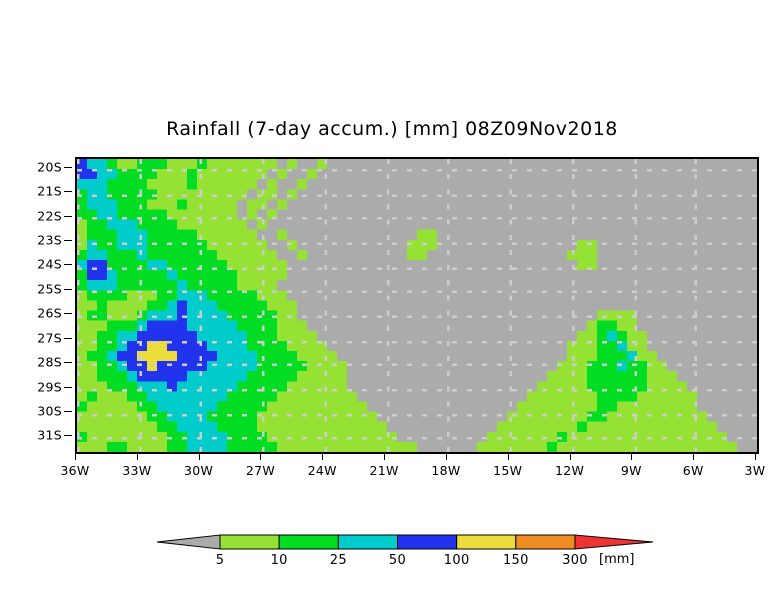  Describe the element at coordinates (412, 467) in the screenshot. I see `x-axis: 36W 33W 30W 27W 24W 21W 18W 15W 12W 9W 6W 3W` at that location.